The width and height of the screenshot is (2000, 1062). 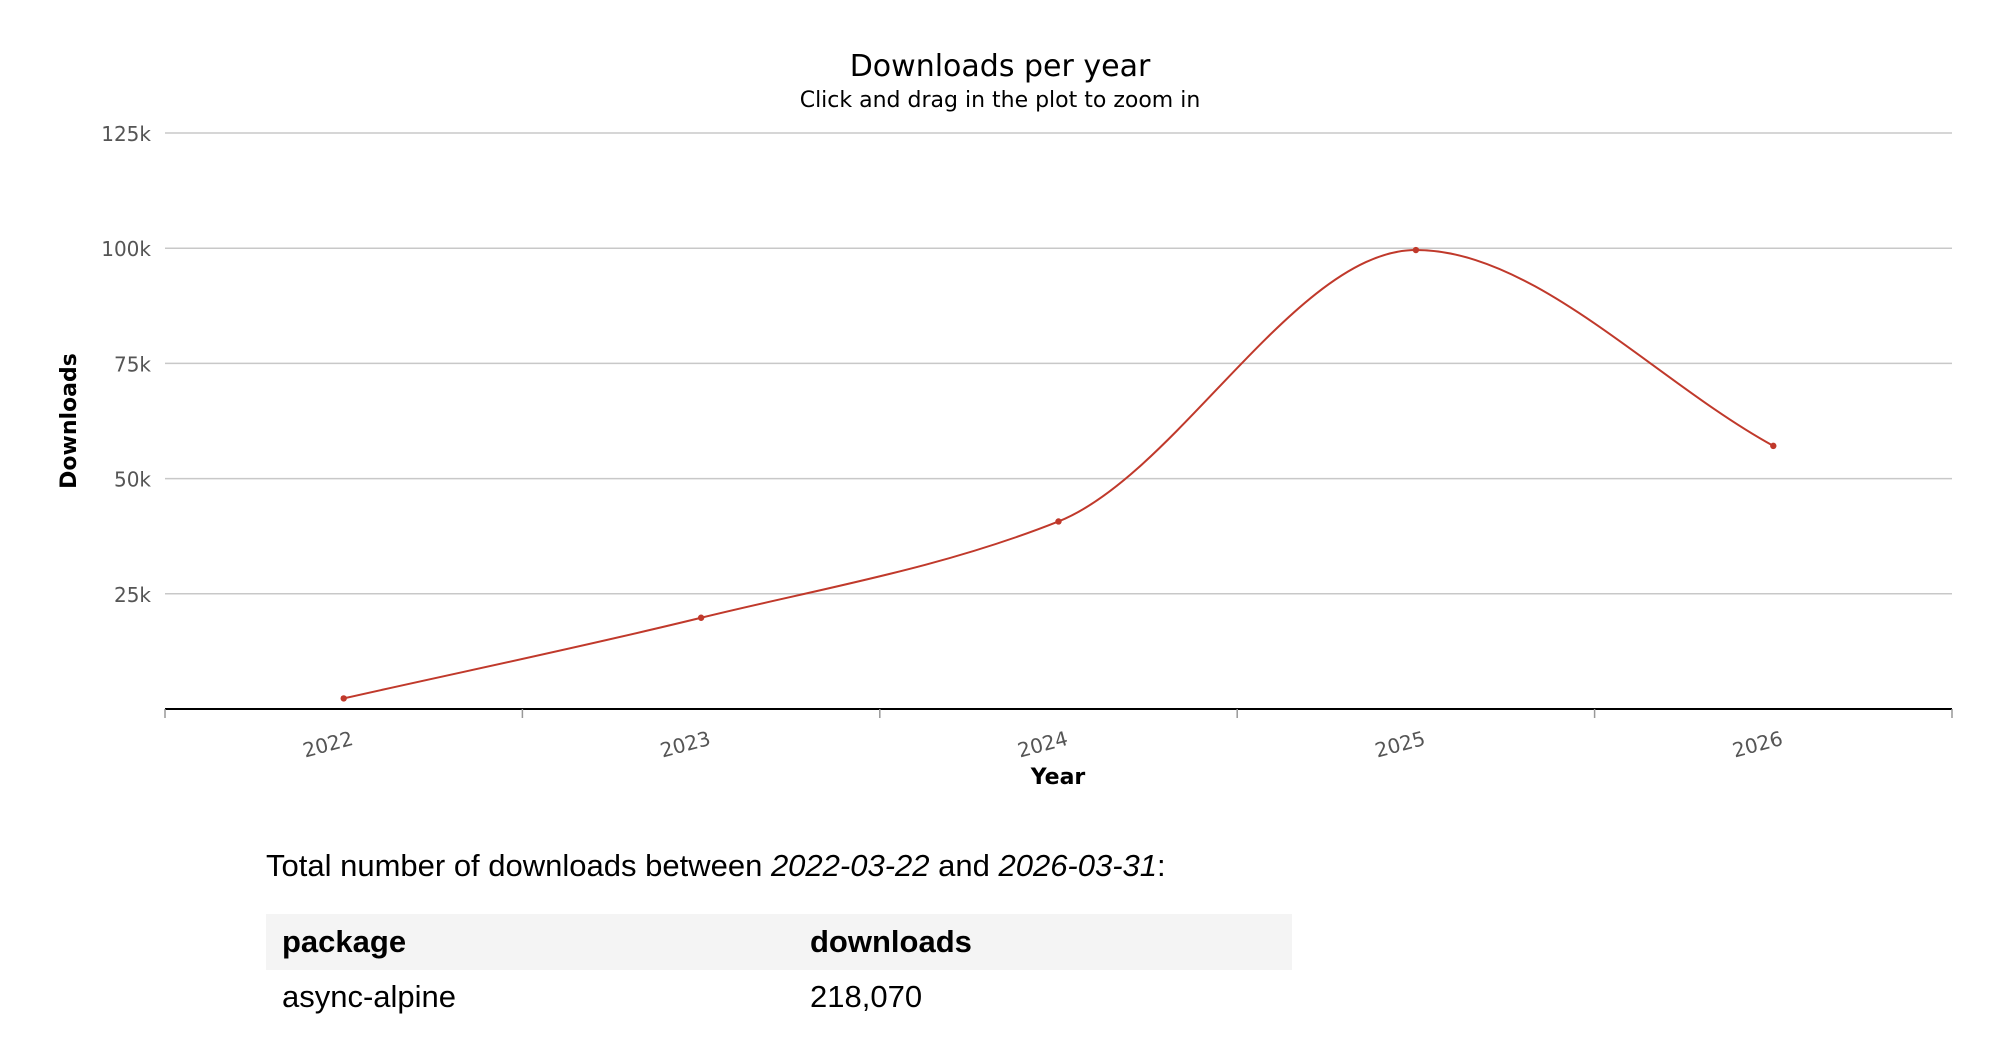 What do you see at coordinates (964, 865) in the screenshot?
I see `summary-middle: and` at bounding box center [964, 865].